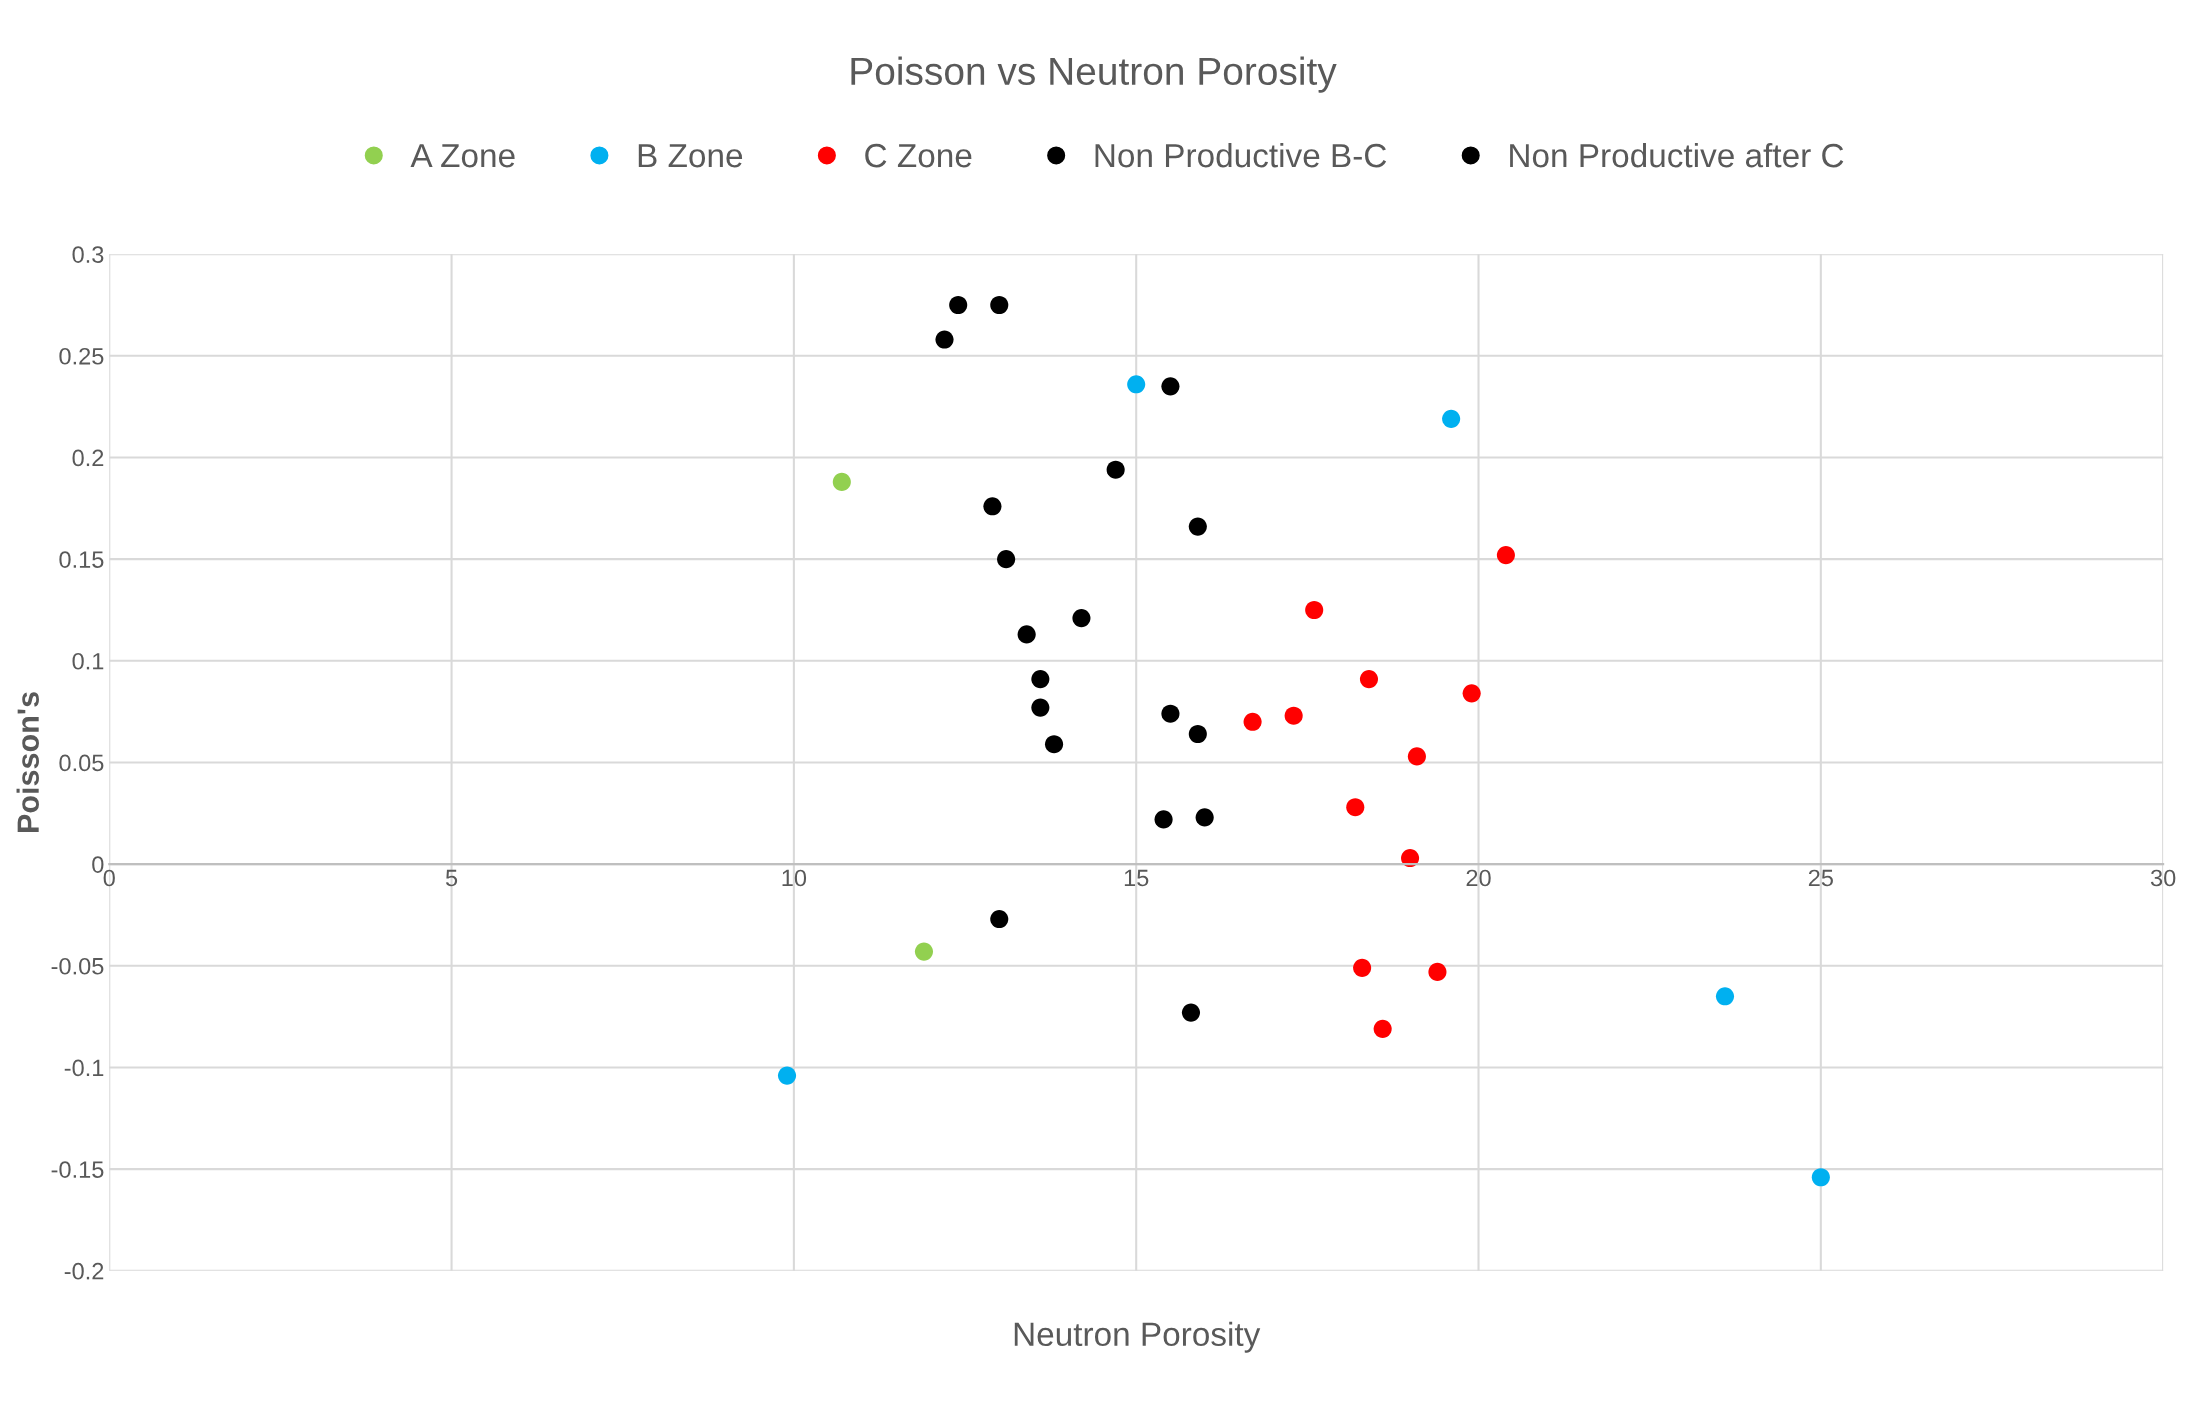 Image resolution: width=2185 pixels, height=1412 pixels. What do you see at coordinates (918, 155) in the screenshot?
I see `legend-label: C Zone` at bounding box center [918, 155].